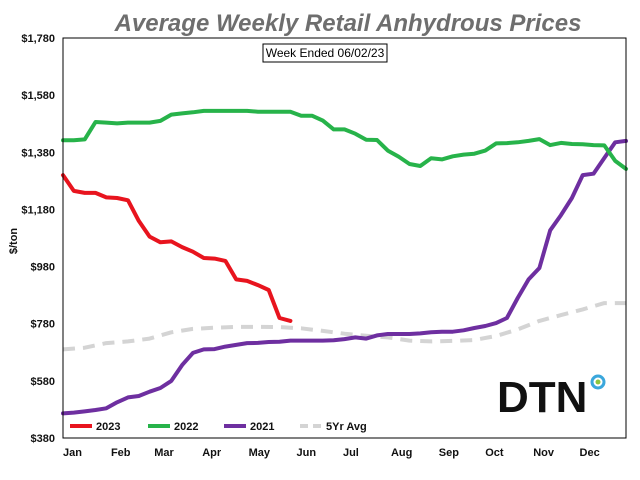  What do you see at coordinates (348, 23) in the screenshot?
I see `chart-title: Average Weekly Retail Anhydrous Prices` at bounding box center [348, 23].